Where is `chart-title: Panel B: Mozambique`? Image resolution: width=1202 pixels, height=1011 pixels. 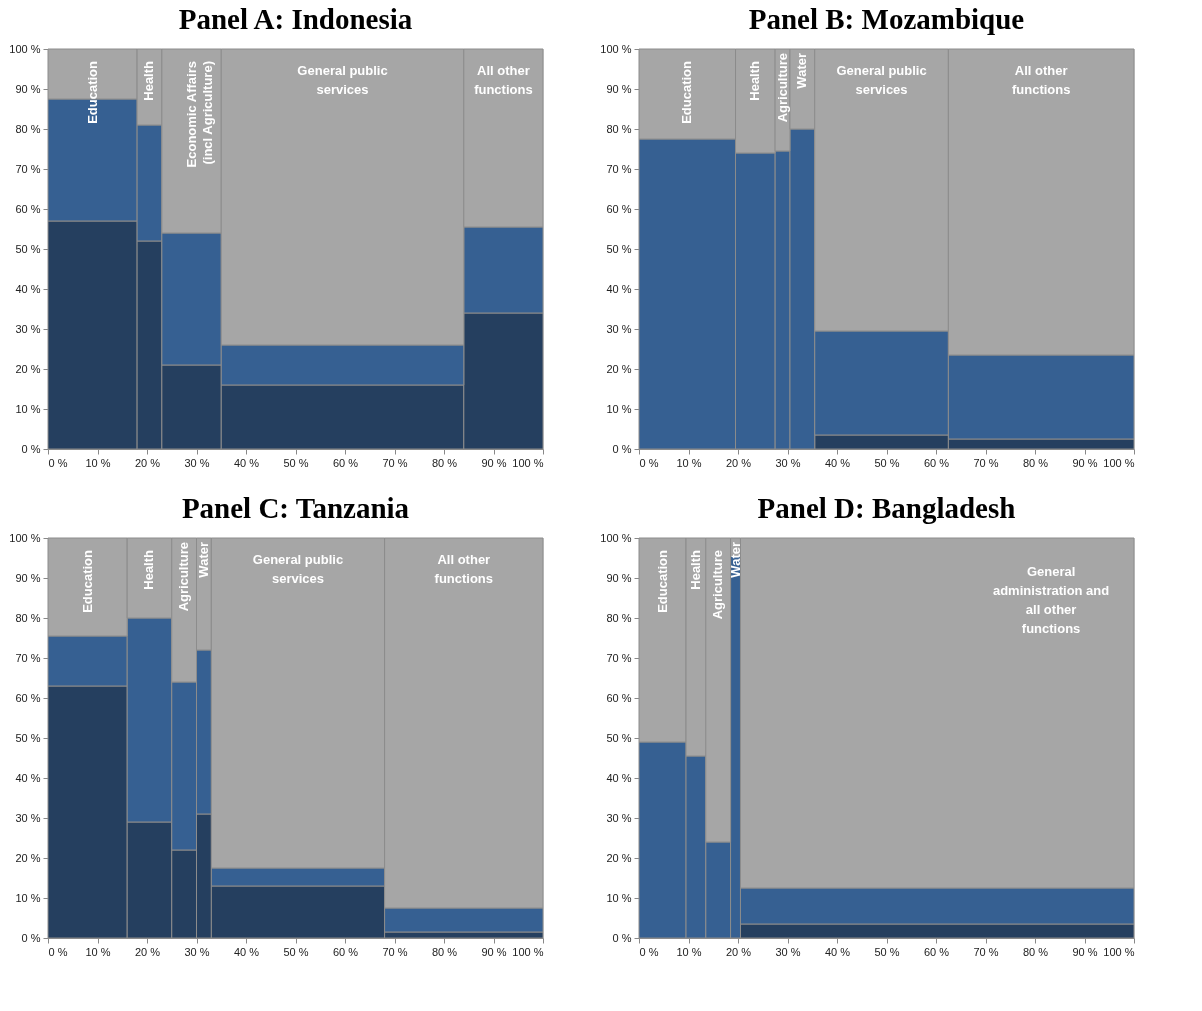 chart-title: Panel B: Mozambique is located at coordinates (886, 19).